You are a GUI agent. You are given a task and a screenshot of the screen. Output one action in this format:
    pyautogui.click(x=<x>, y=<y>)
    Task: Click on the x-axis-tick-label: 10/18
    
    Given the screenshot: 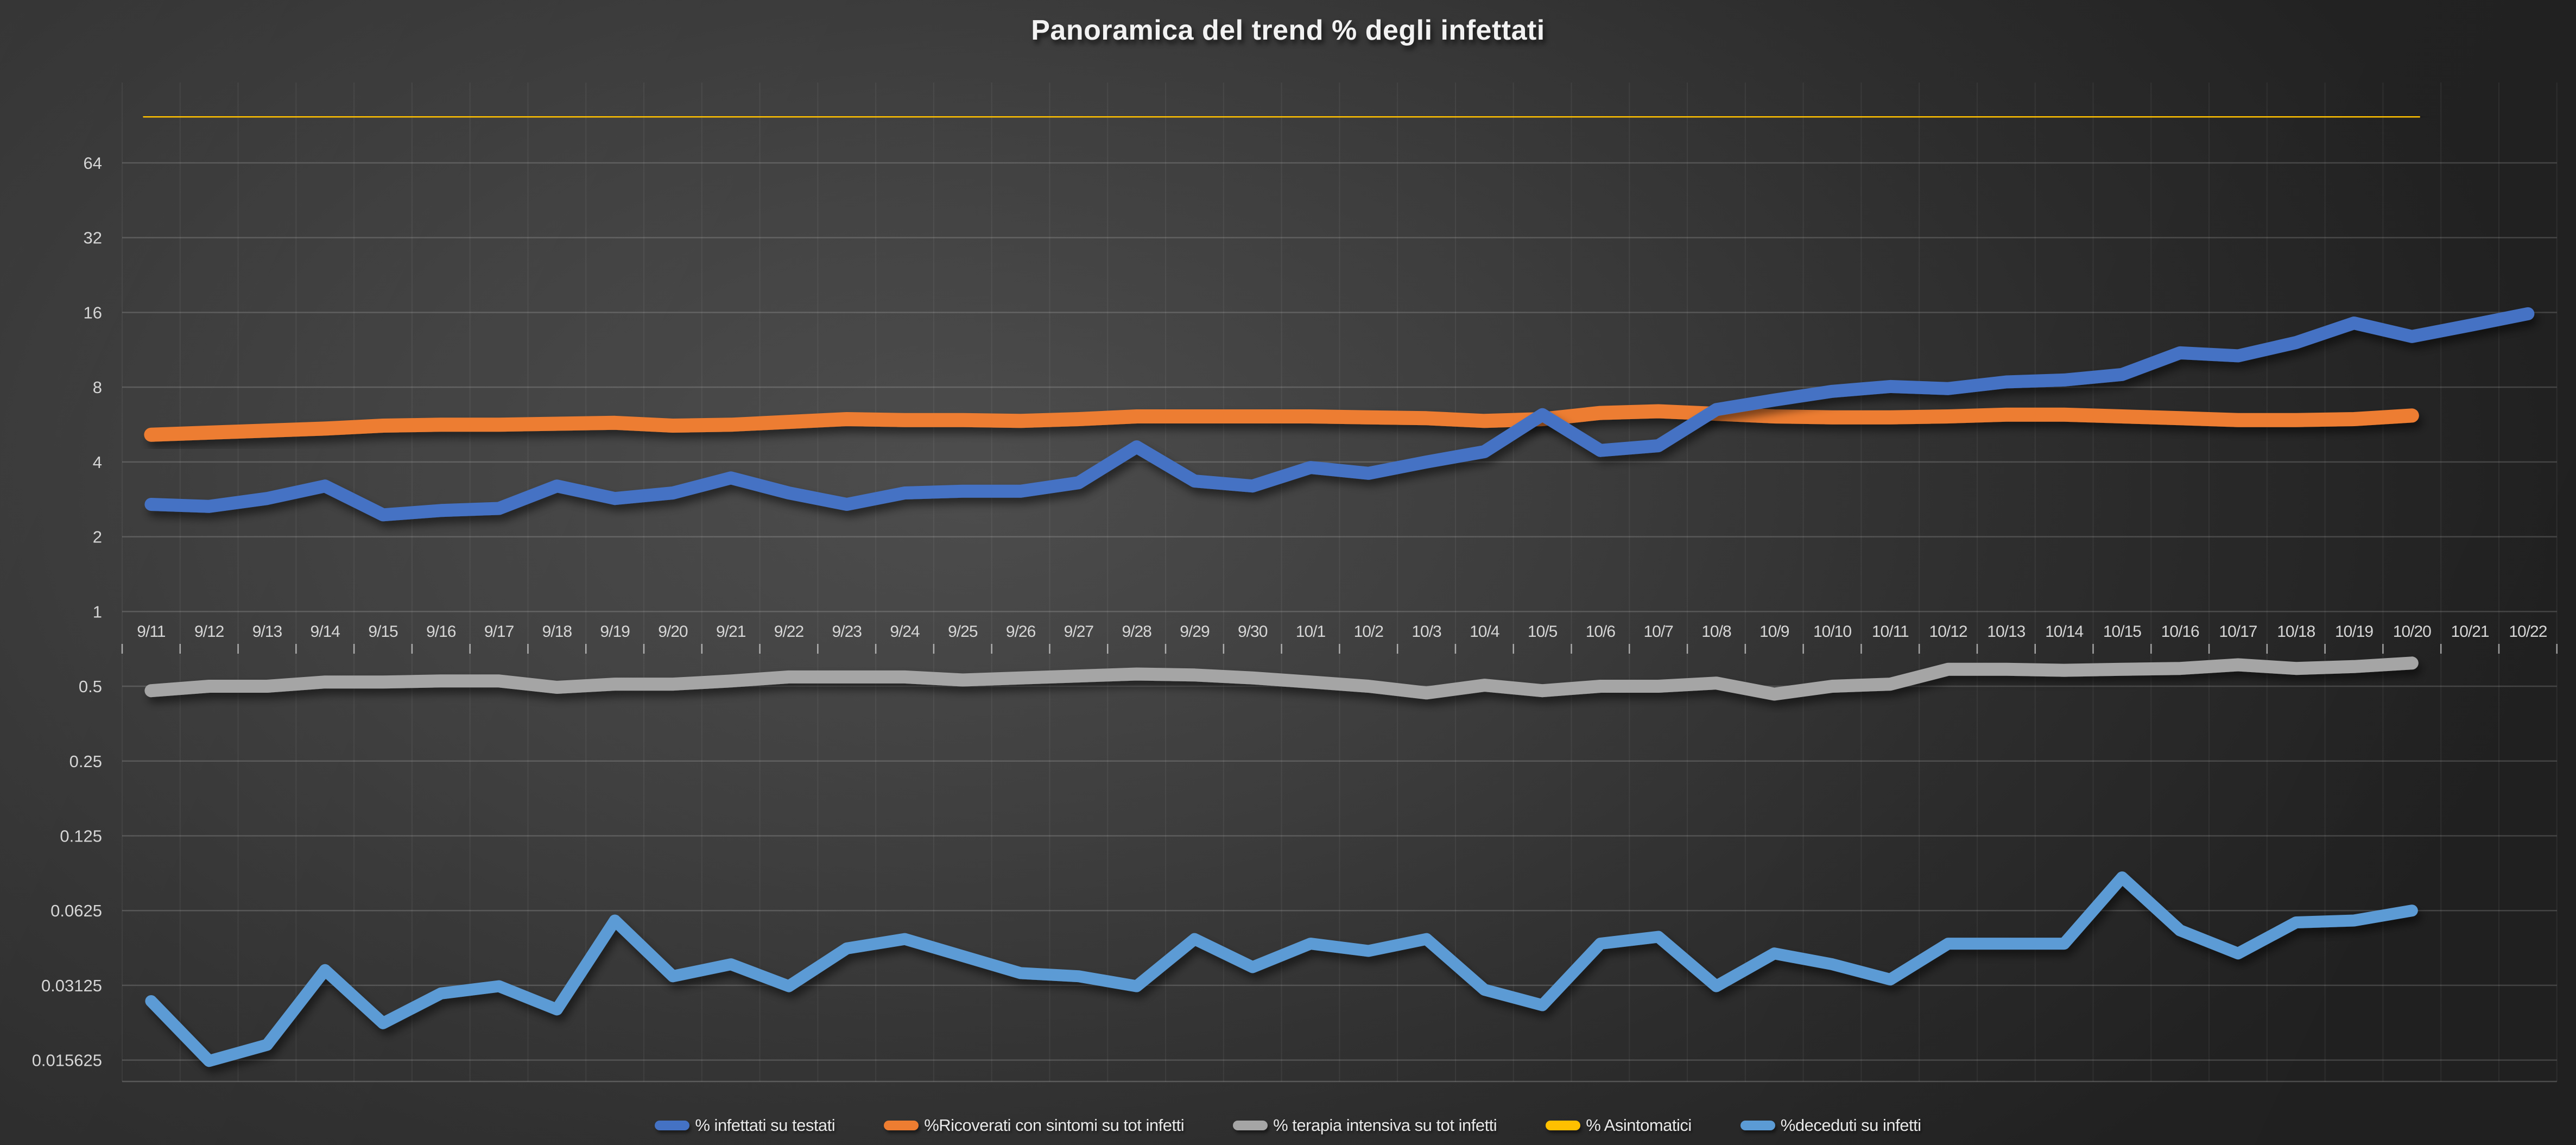 What is the action you would take?
    pyautogui.click(x=2296, y=632)
    